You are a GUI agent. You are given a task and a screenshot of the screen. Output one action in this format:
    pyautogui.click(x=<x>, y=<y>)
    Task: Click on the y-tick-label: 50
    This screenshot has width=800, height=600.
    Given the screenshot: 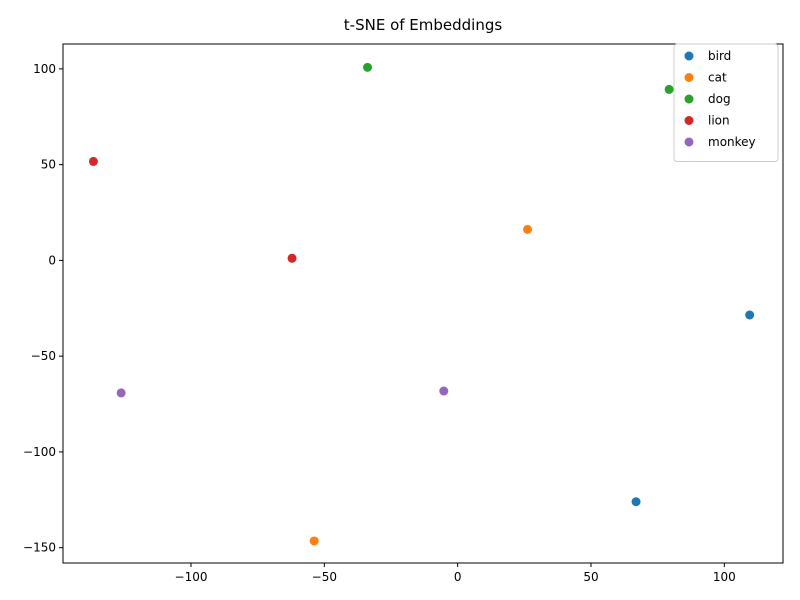 What is the action you would take?
    pyautogui.click(x=48, y=165)
    